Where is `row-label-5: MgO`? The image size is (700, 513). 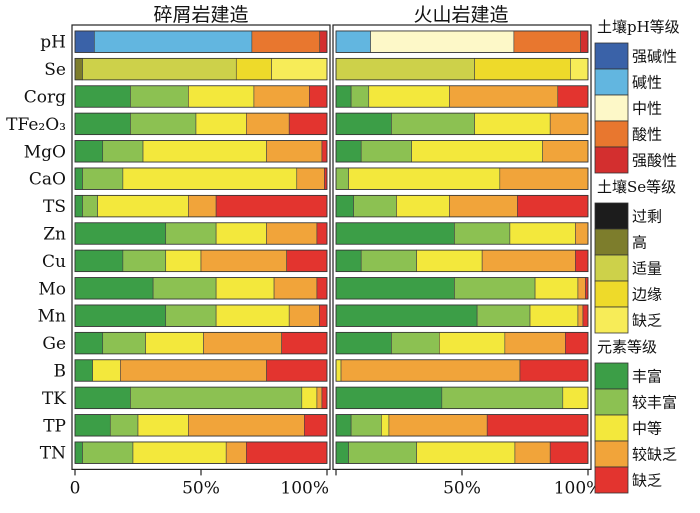 row-label-5: MgO is located at coordinates (45, 152).